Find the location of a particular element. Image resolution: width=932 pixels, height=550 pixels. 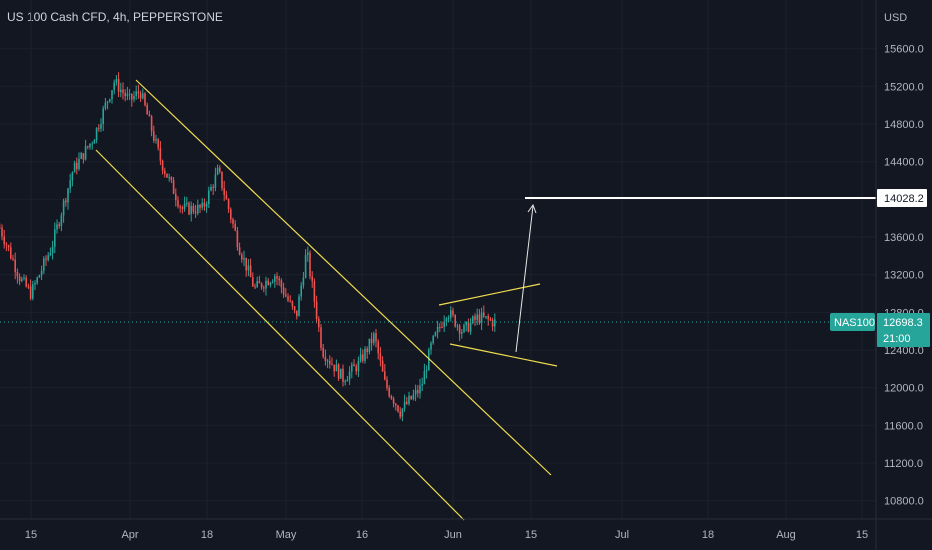

y-tick-label: 11200.0 is located at coordinates (903, 464).